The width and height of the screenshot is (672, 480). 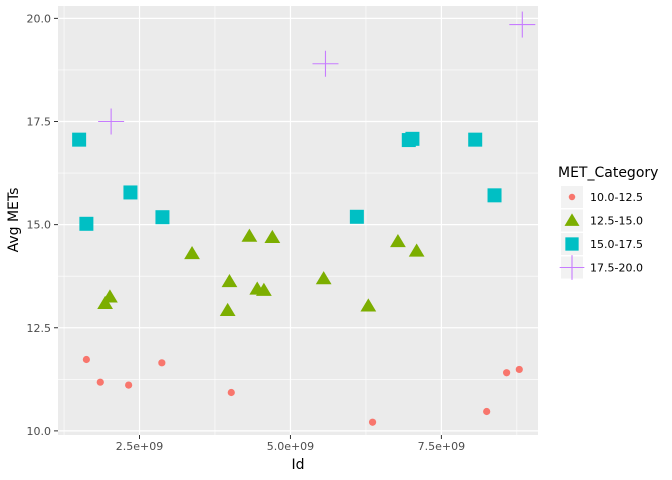 I want to click on x-tick-label: 5.0e+09, so click(x=290, y=446).